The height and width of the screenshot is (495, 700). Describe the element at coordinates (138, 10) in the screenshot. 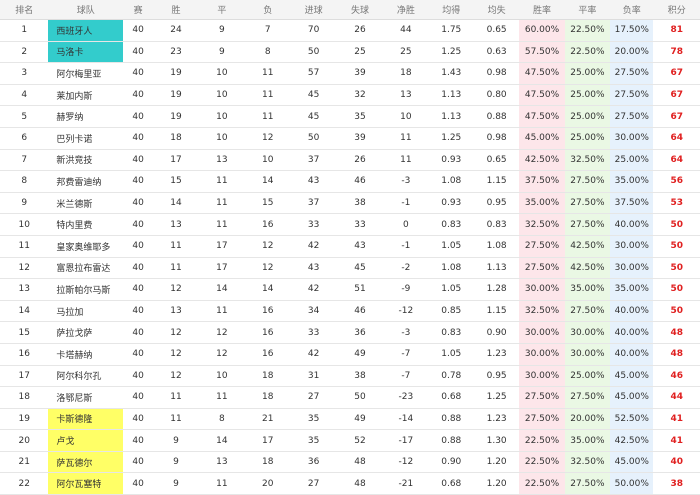

I see `header-cell: 赛` at that location.